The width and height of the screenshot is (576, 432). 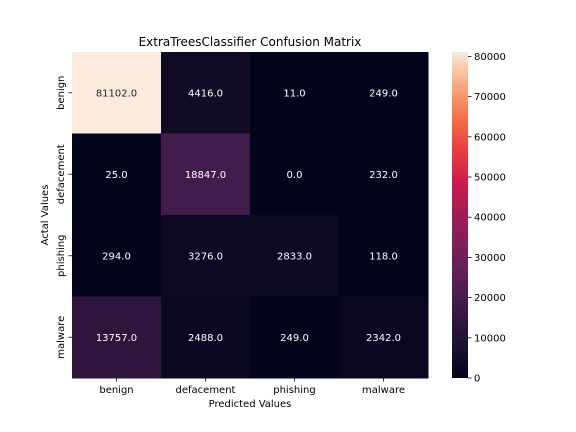 I want to click on cell-value-label: 25.0, so click(x=116, y=175).